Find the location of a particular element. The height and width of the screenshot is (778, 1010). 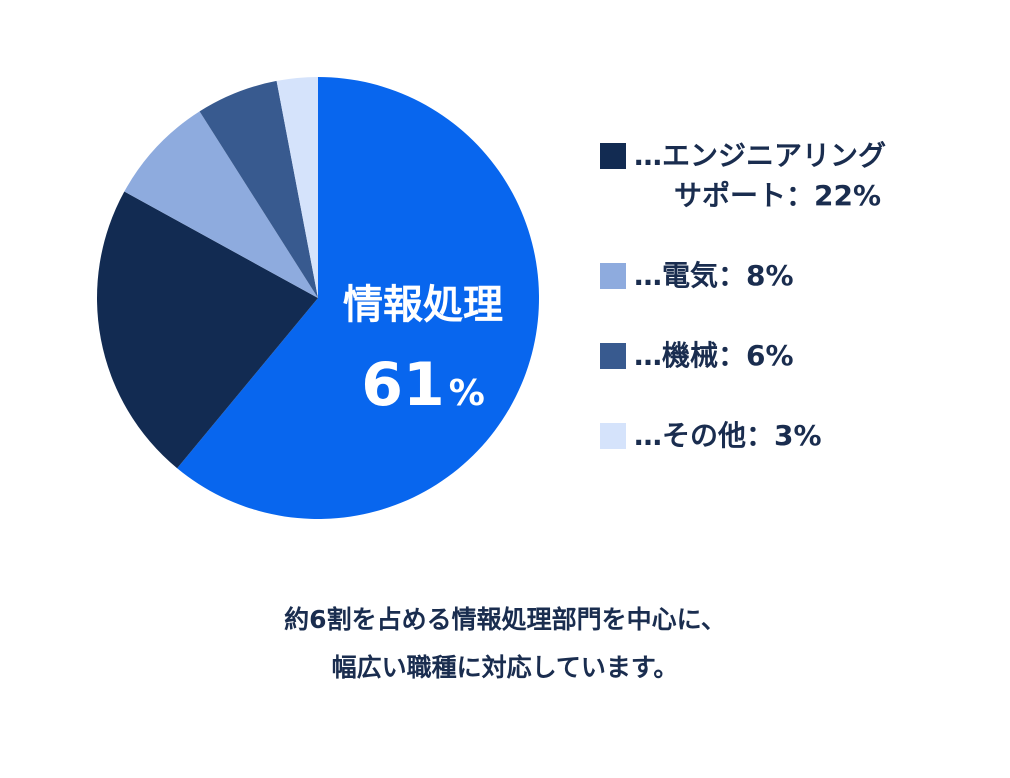

legend-label: …機械：6% is located at coordinates (714, 355).